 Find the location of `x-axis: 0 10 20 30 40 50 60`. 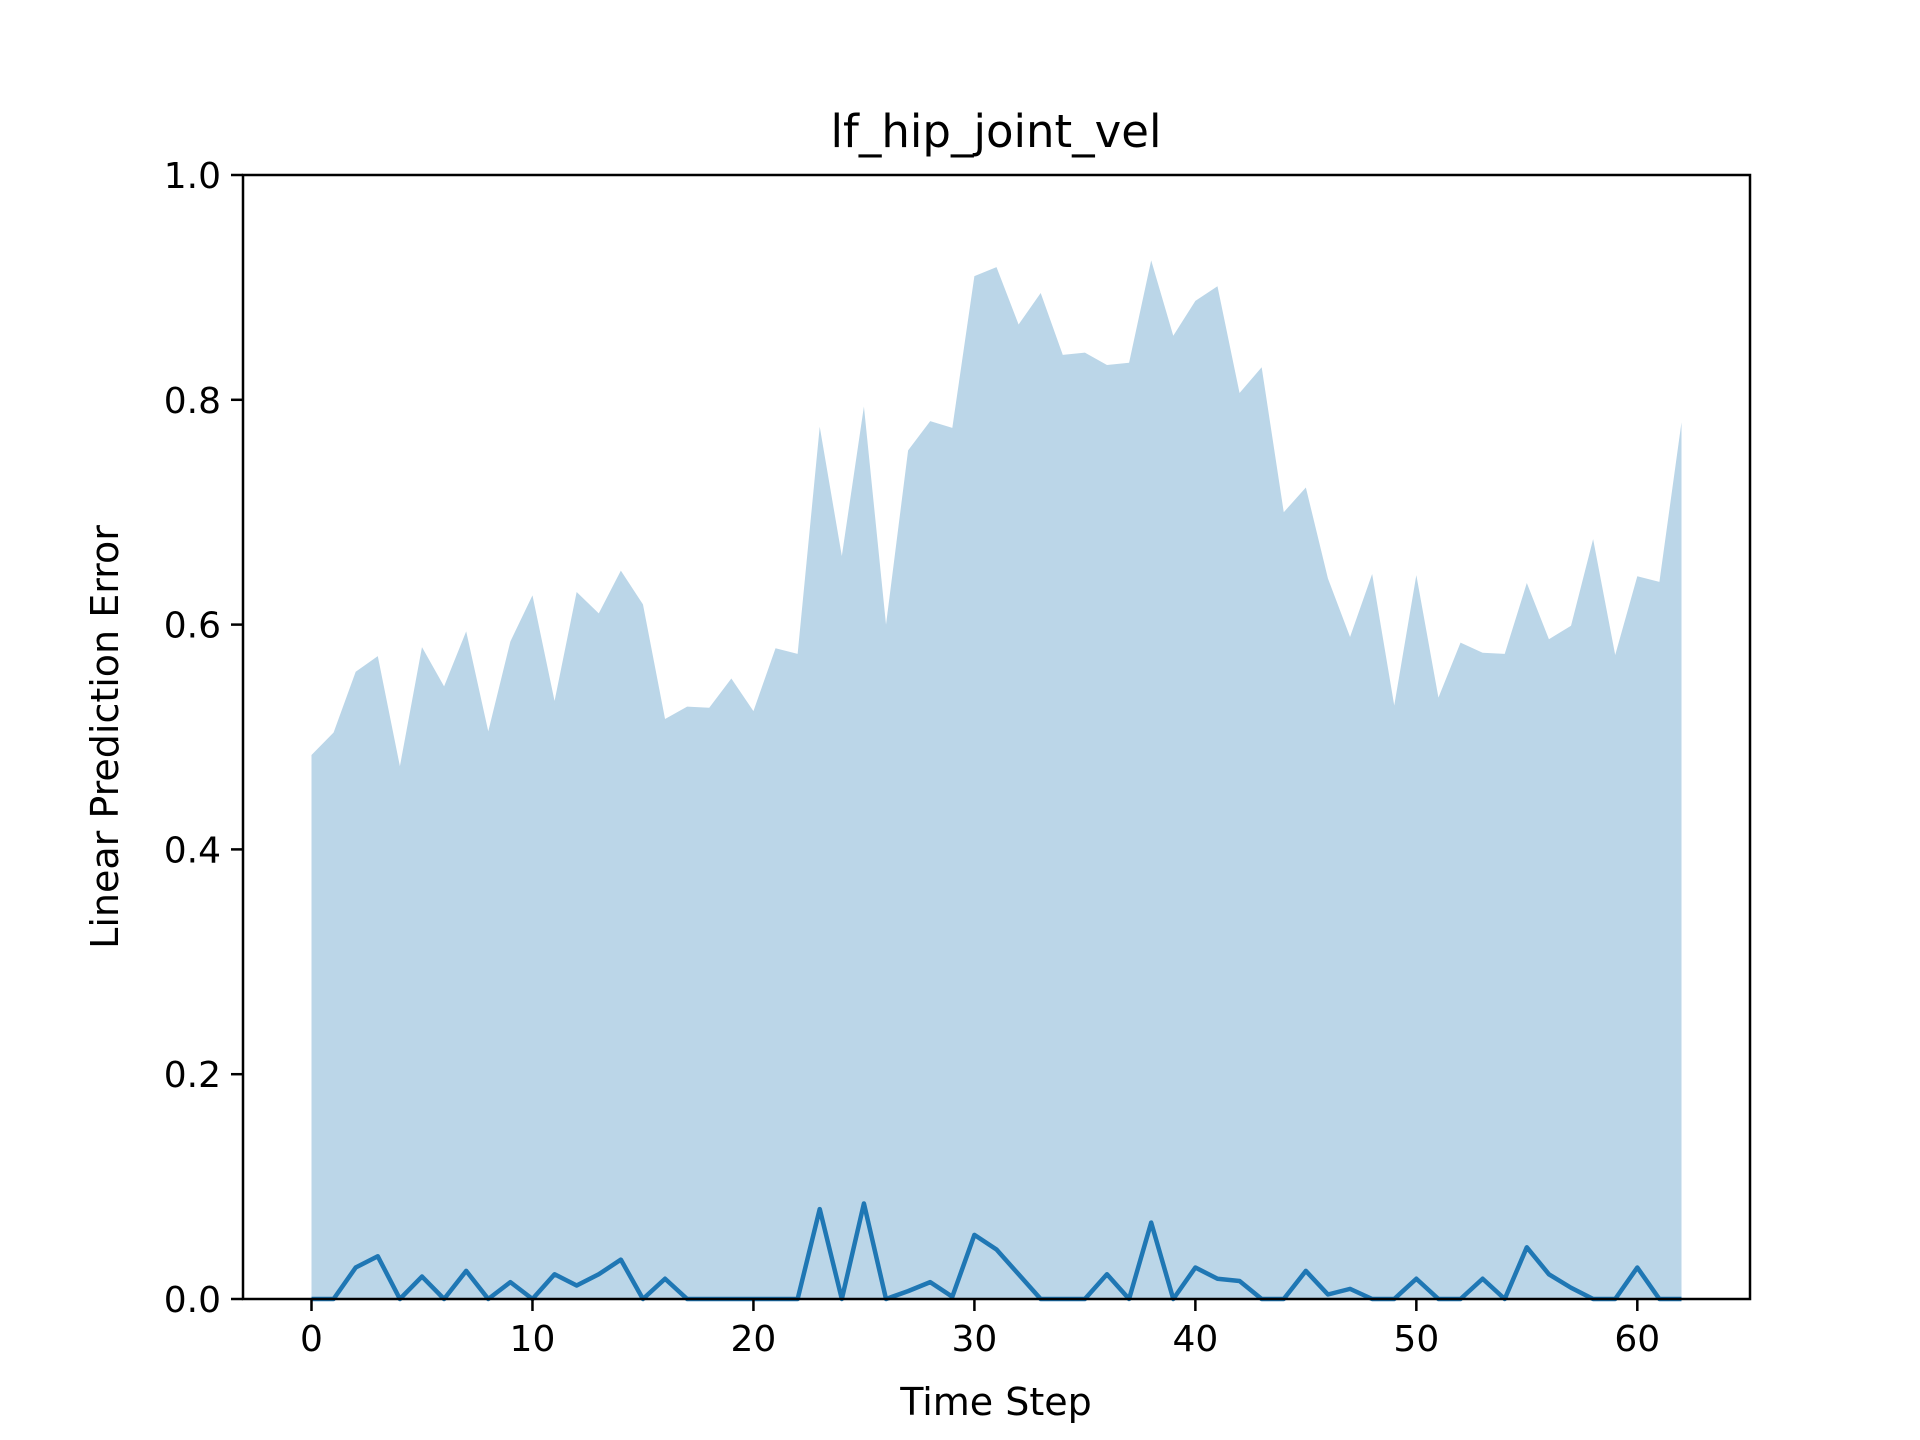

x-axis: 0 10 20 30 40 50 60 is located at coordinates (980, 1329).